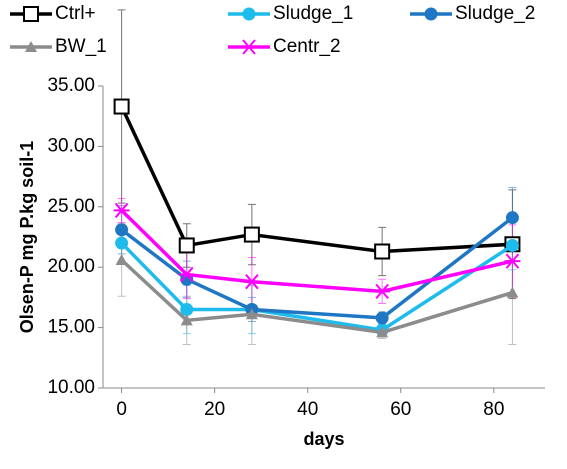  What do you see at coordinates (121, 409) in the screenshot?
I see `x-tick-label: 0` at bounding box center [121, 409].